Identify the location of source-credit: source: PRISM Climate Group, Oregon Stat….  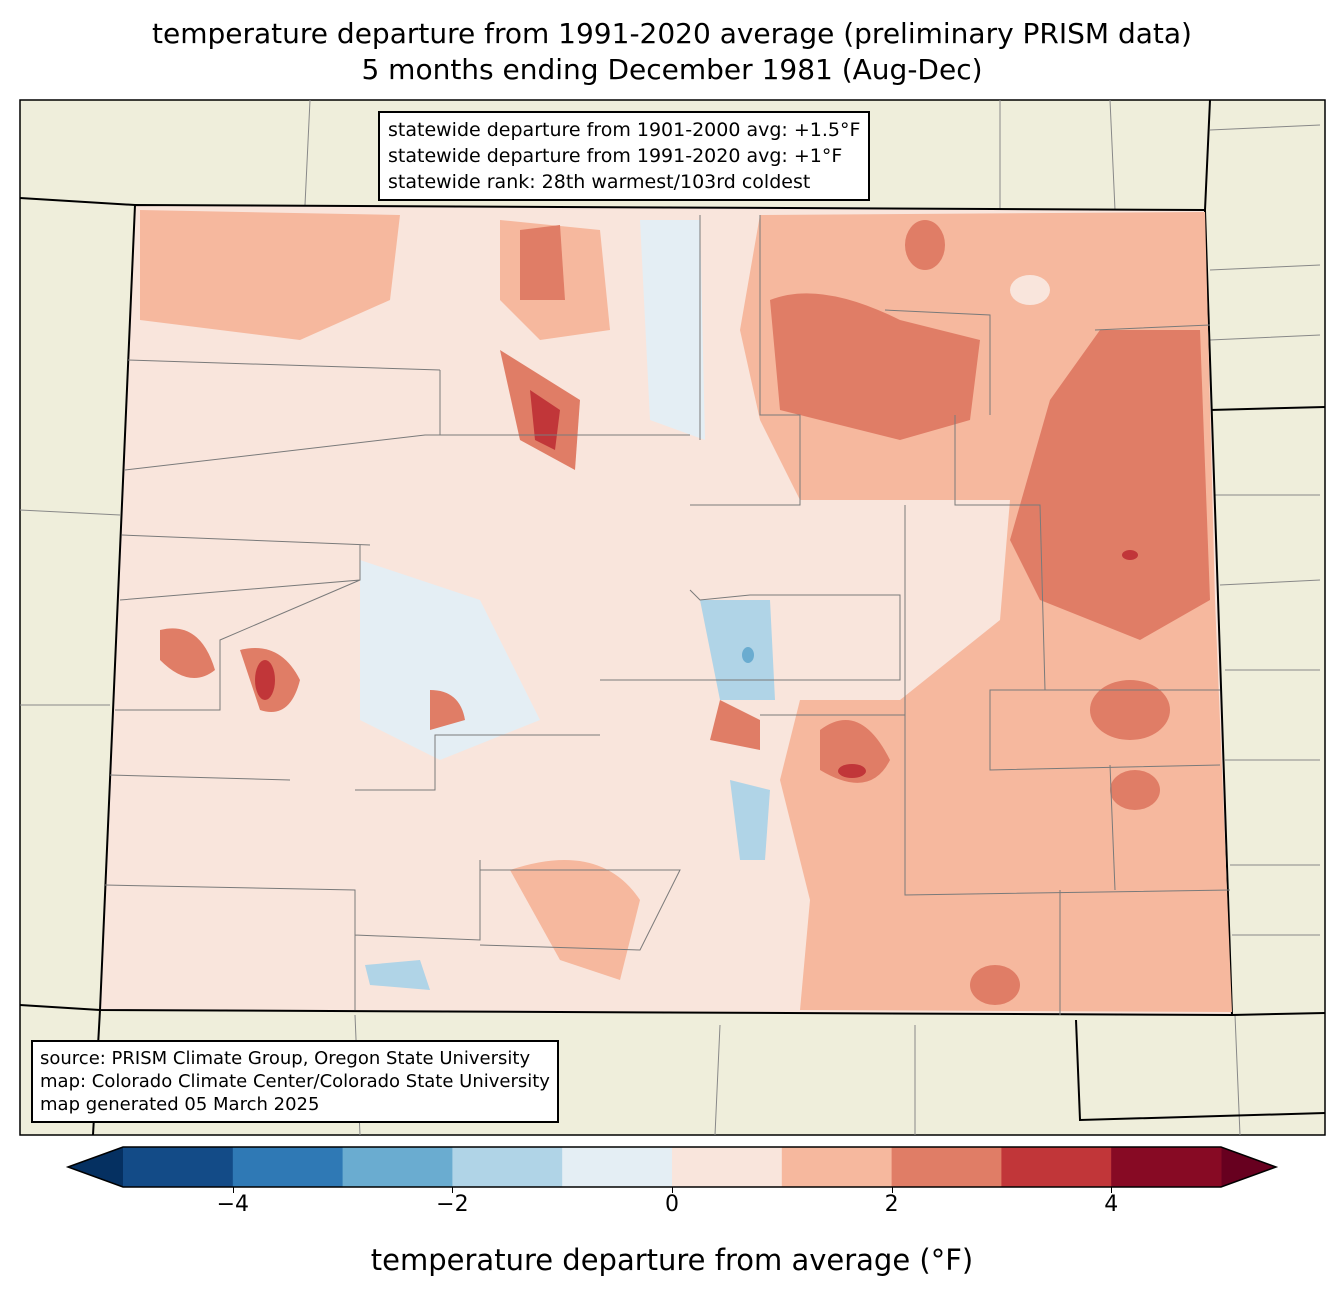
(285, 1058).